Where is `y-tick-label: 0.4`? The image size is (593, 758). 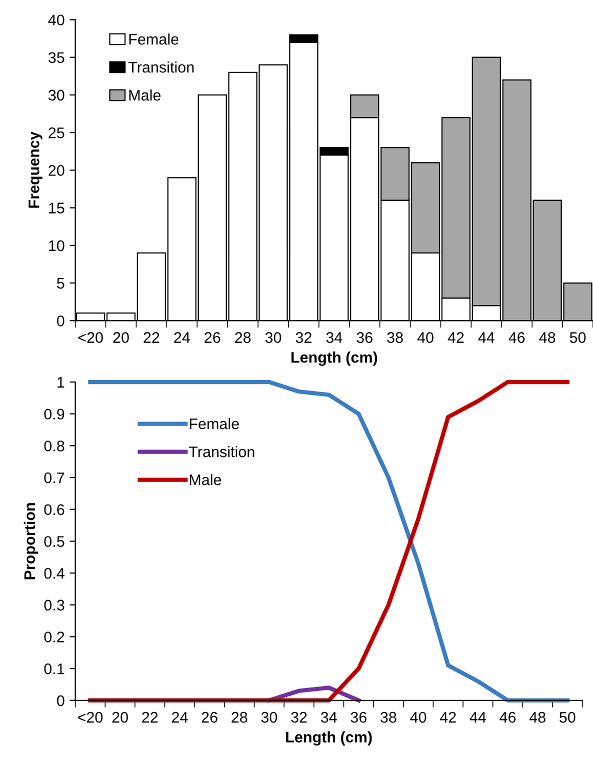
y-tick-label: 0.4 is located at coordinates (54, 573).